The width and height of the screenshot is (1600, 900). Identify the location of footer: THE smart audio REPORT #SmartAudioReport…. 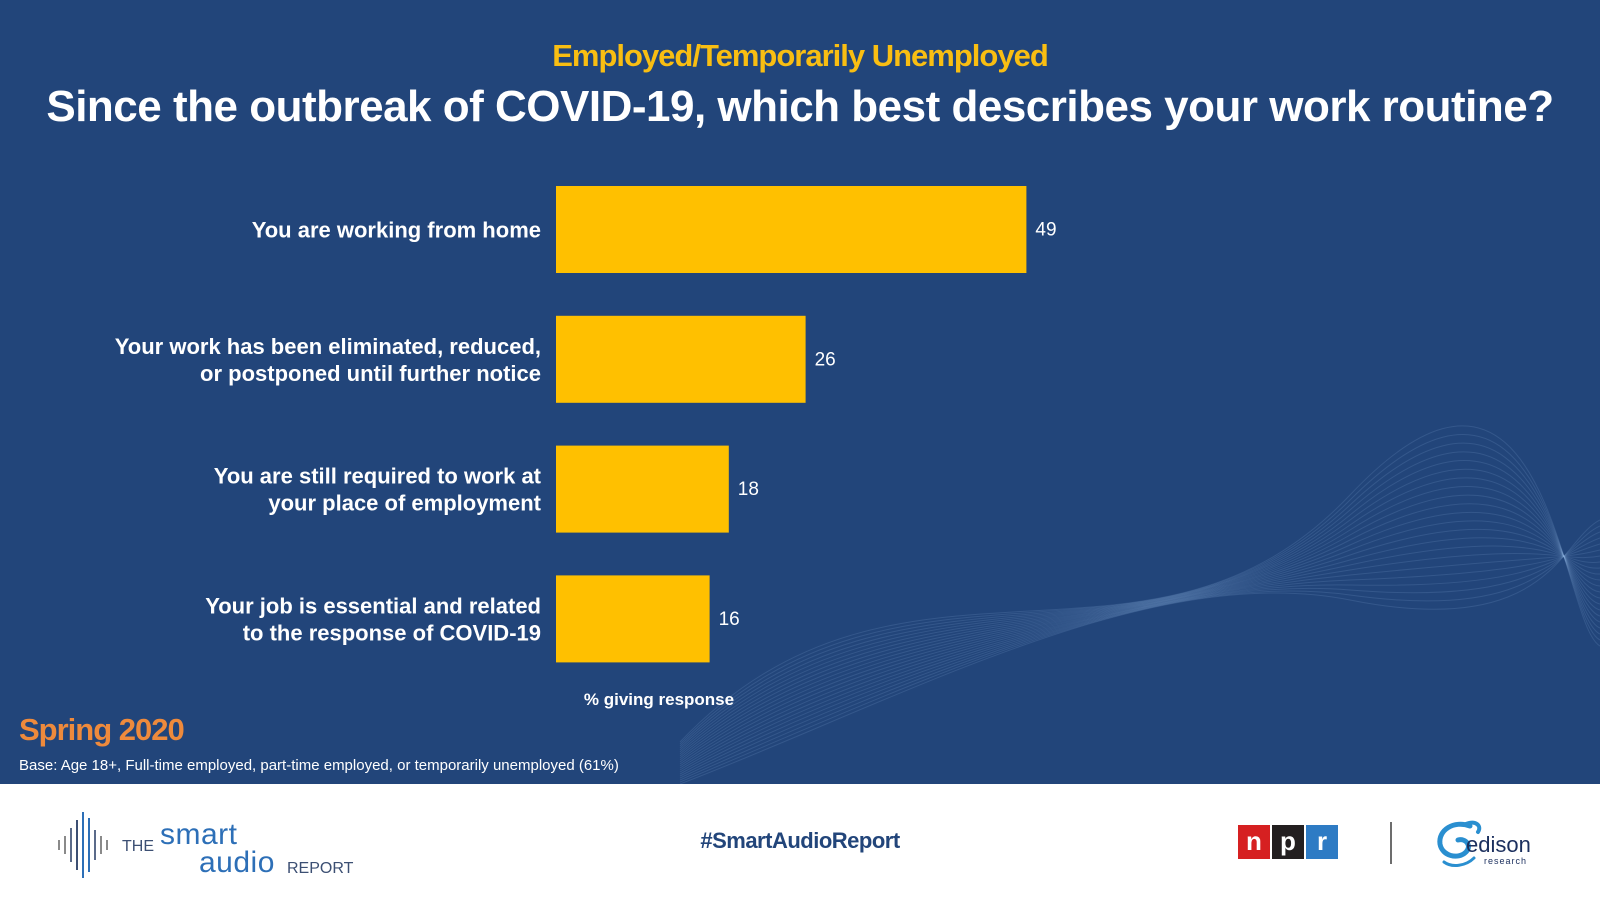
(800, 842).